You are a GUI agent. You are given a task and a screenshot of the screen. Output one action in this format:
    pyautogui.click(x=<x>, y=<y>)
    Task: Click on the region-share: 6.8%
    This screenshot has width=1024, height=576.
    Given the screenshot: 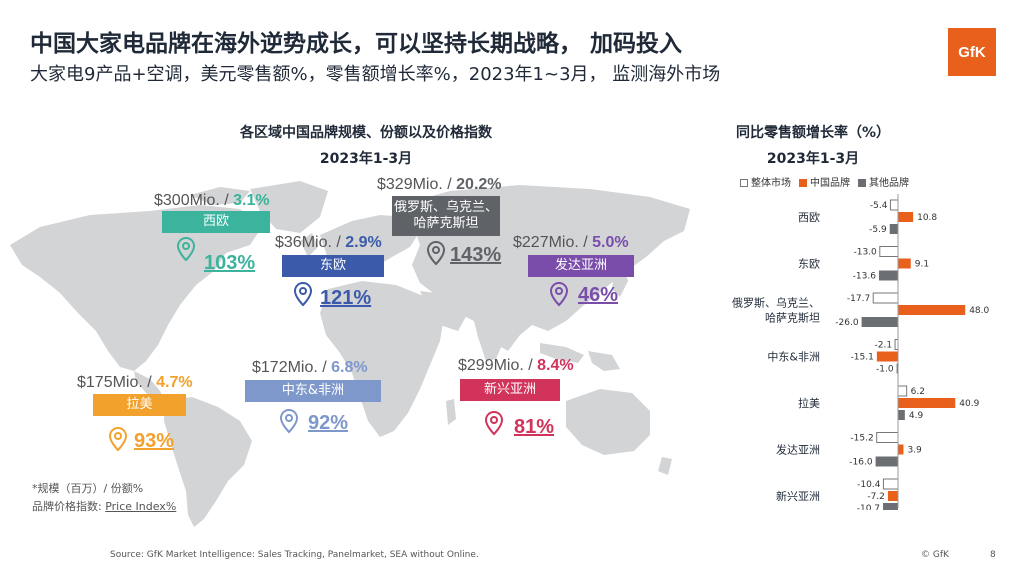 What is the action you would take?
    pyautogui.click(x=349, y=367)
    